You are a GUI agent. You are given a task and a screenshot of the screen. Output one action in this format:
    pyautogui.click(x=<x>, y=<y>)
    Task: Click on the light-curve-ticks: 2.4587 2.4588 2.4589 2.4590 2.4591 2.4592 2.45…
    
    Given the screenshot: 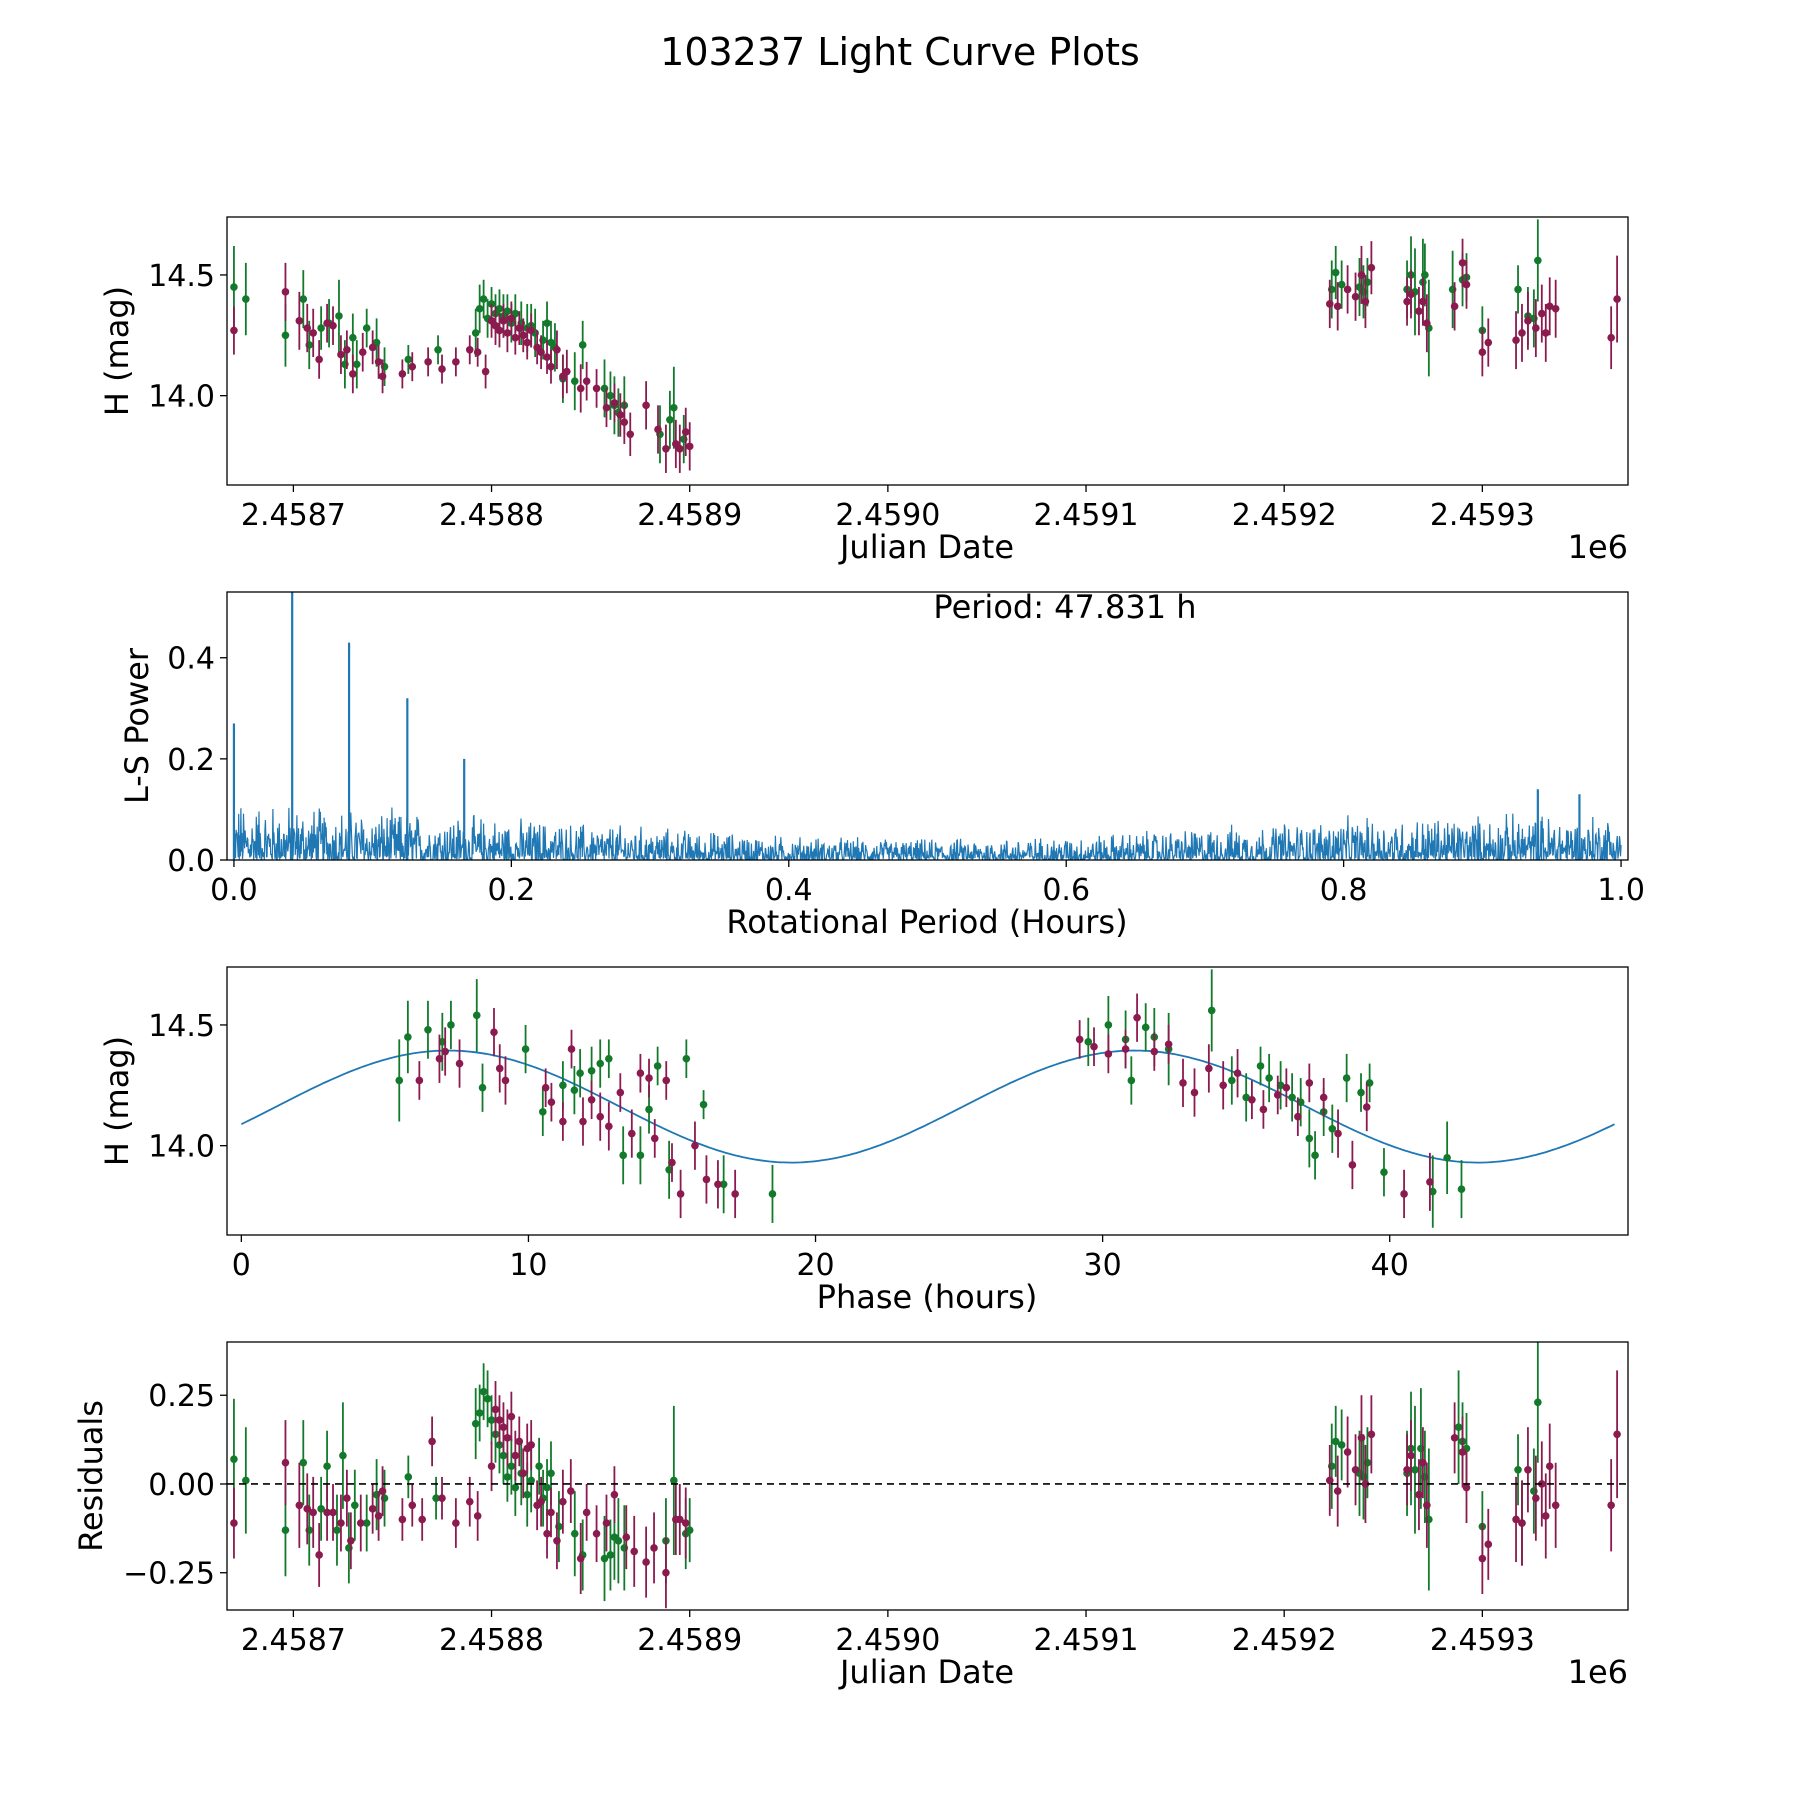 What is the action you would take?
    pyautogui.click(x=841, y=396)
    